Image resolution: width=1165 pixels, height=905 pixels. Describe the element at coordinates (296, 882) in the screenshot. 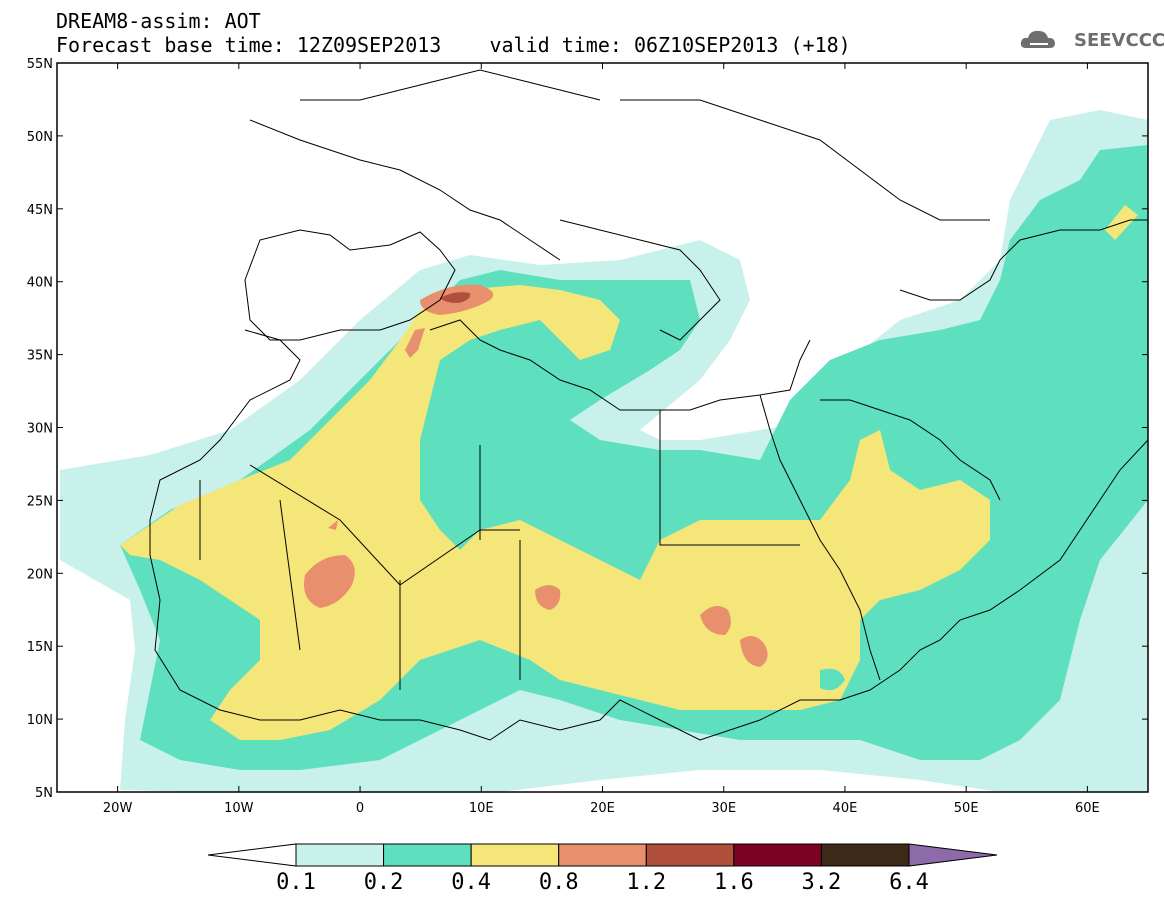

I see `colorbar-label: 0.1` at that location.